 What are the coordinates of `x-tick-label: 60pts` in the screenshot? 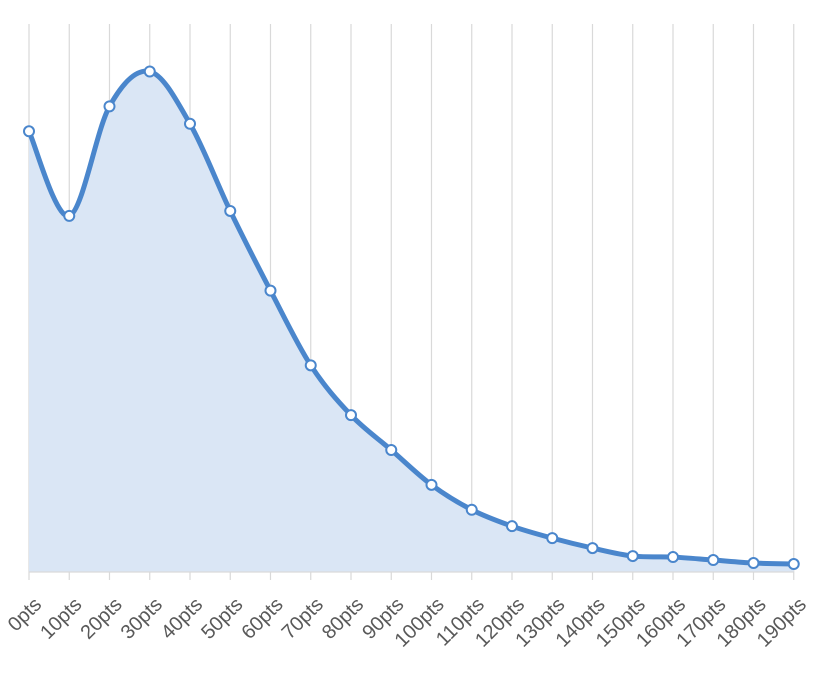 It's located at (262, 619).